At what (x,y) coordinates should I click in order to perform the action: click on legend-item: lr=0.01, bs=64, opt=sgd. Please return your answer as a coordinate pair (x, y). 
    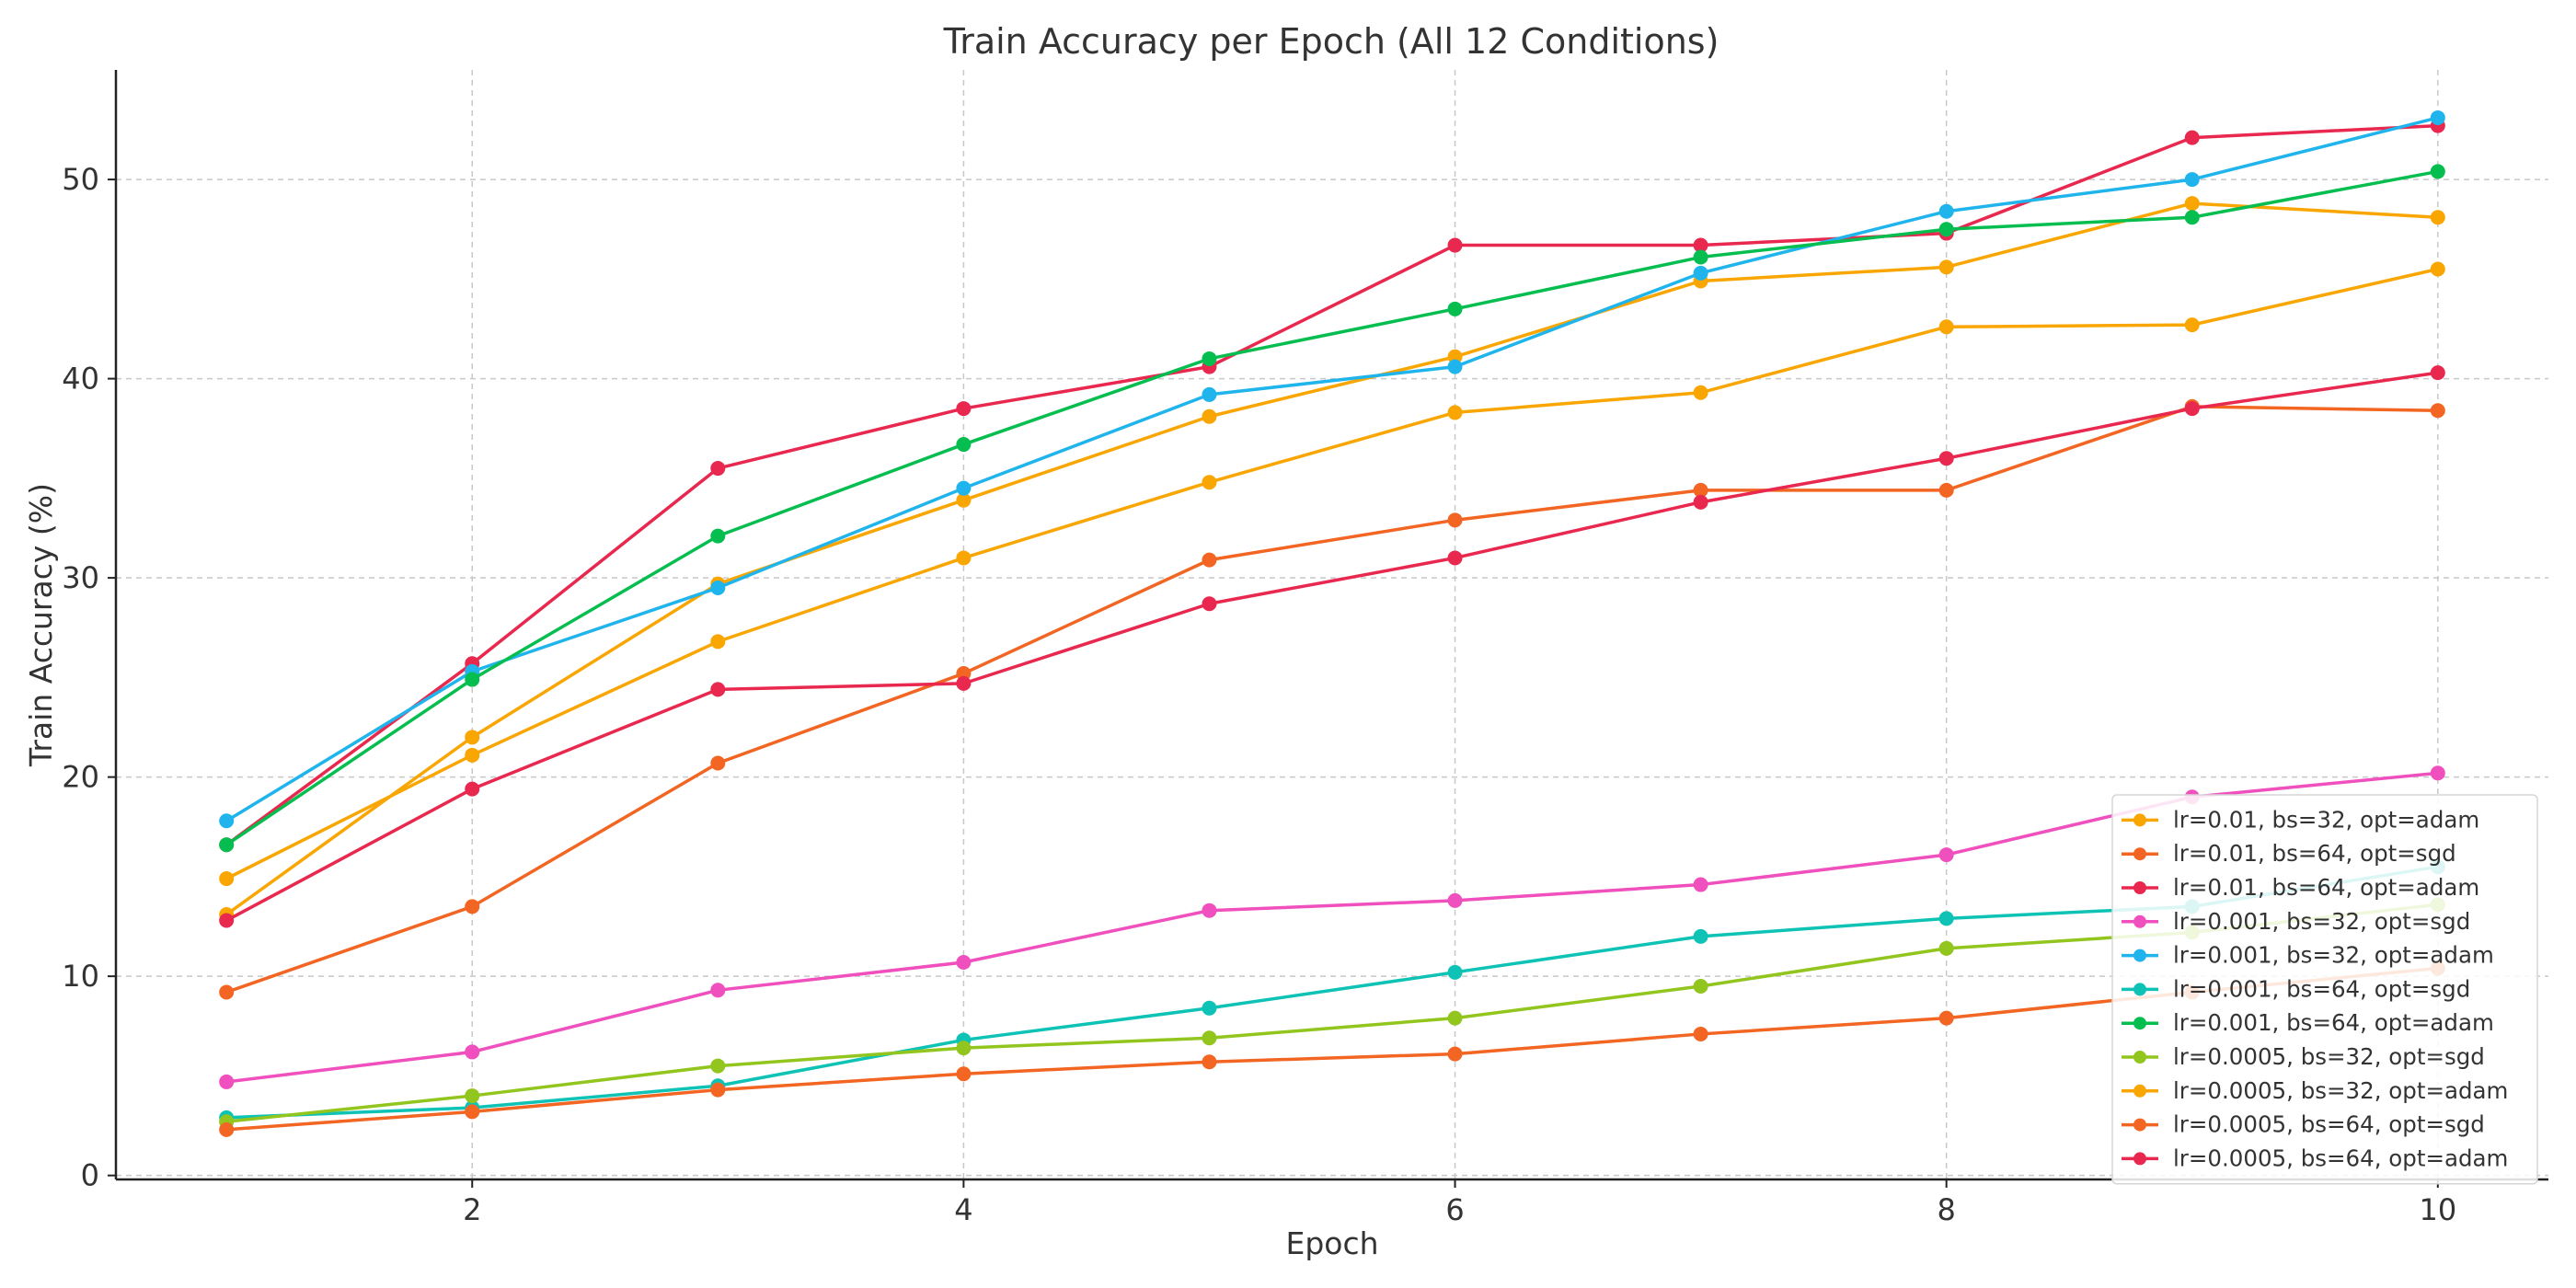
    Looking at the image, I should click on (2289, 853).